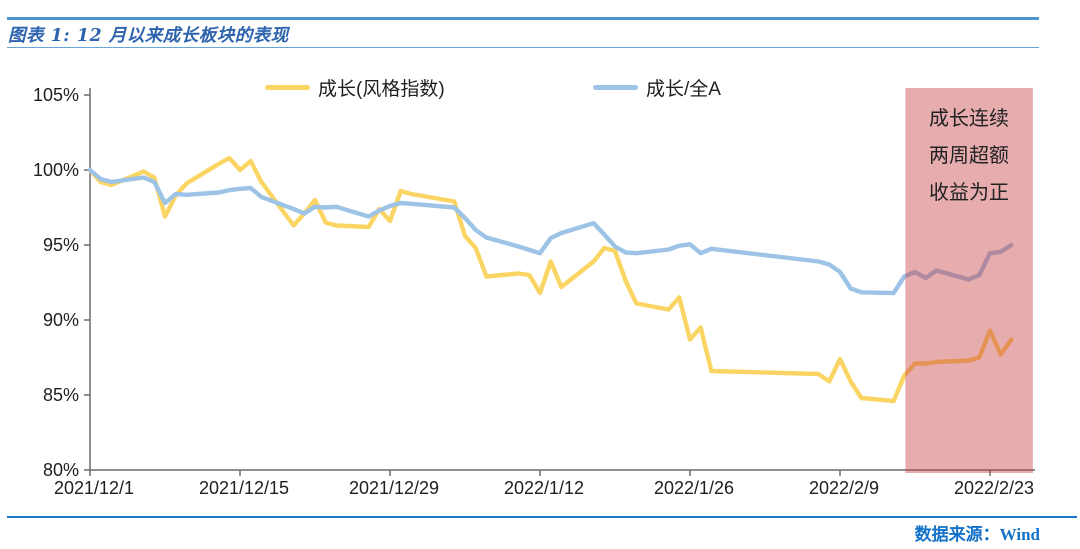 The image size is (1080, 549). What do you see at coordinates (94, 488) in the screenshot?
I see `x-tick-label: 2021/12/1` at bounding box center [94, 488].